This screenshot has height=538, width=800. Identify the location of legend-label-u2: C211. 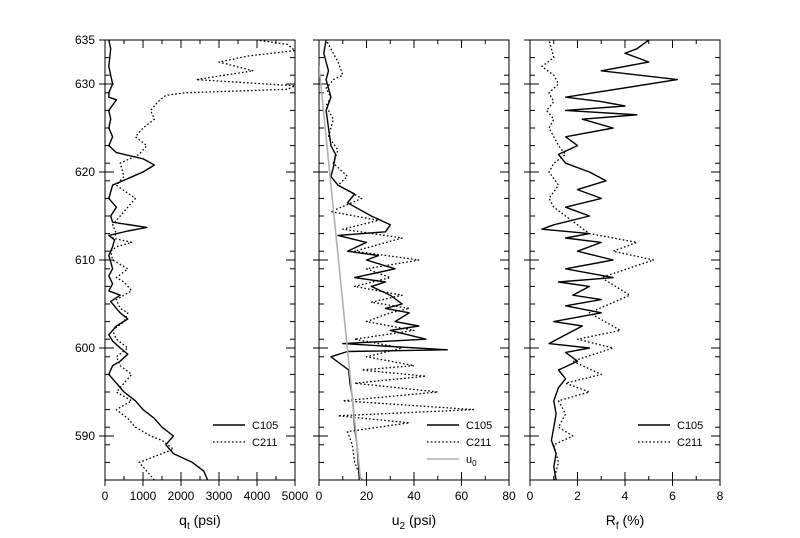
(478, 443).